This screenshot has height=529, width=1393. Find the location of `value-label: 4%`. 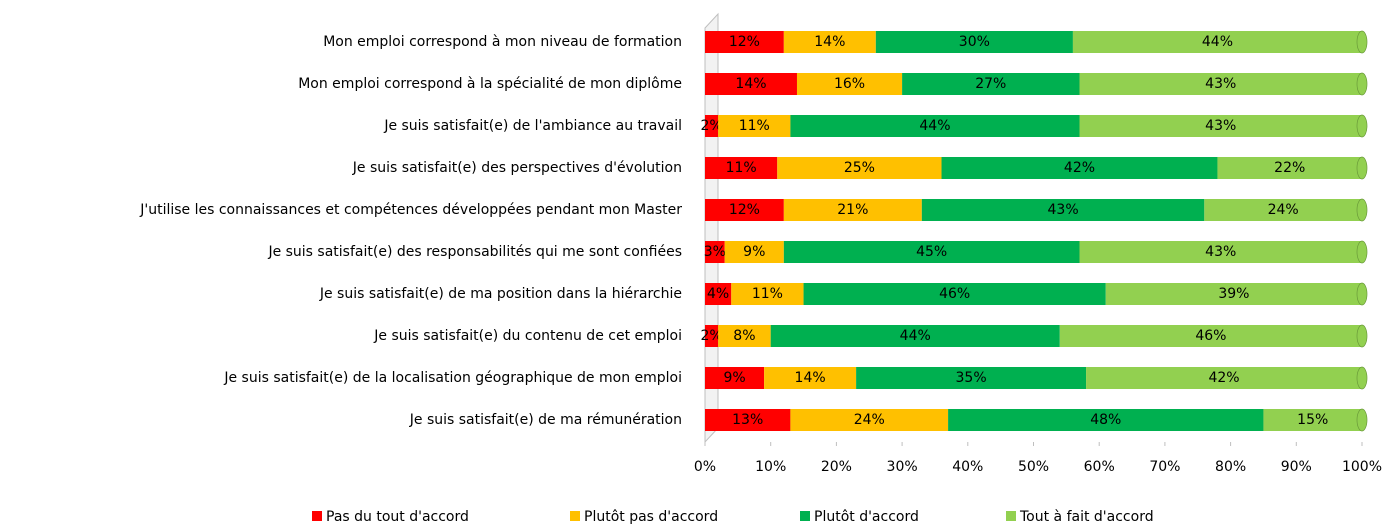

value-label: 4% is located at coordinates (718, 294).